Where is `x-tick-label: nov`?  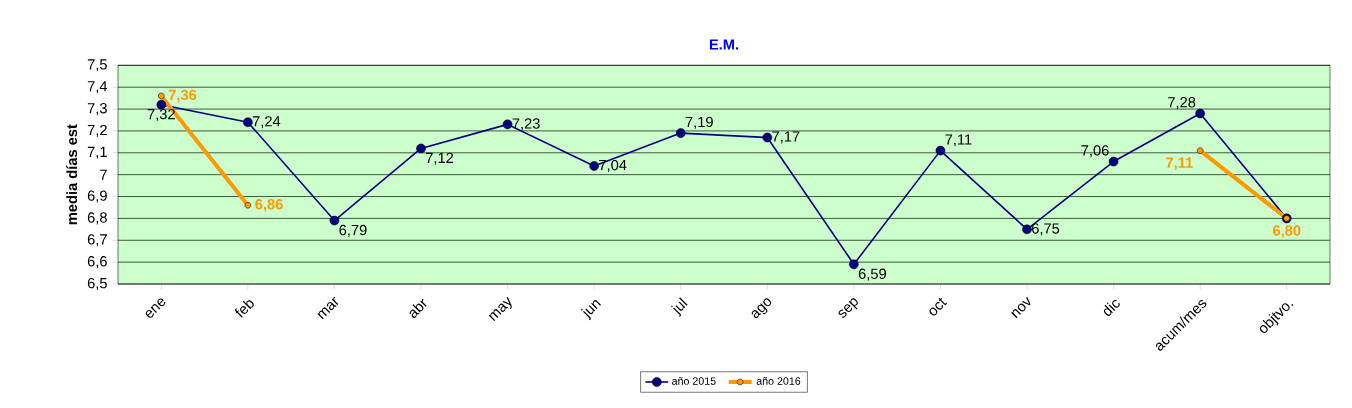 x-tick-label: nov is located at coordinates (1021, 307).